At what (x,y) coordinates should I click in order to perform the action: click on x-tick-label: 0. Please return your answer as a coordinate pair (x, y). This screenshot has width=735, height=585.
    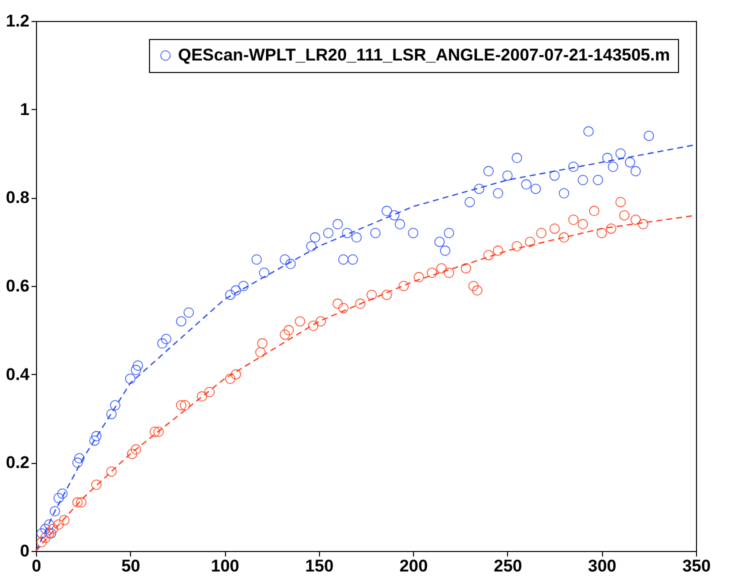
    Looking at the image, I should click on (37, 566).